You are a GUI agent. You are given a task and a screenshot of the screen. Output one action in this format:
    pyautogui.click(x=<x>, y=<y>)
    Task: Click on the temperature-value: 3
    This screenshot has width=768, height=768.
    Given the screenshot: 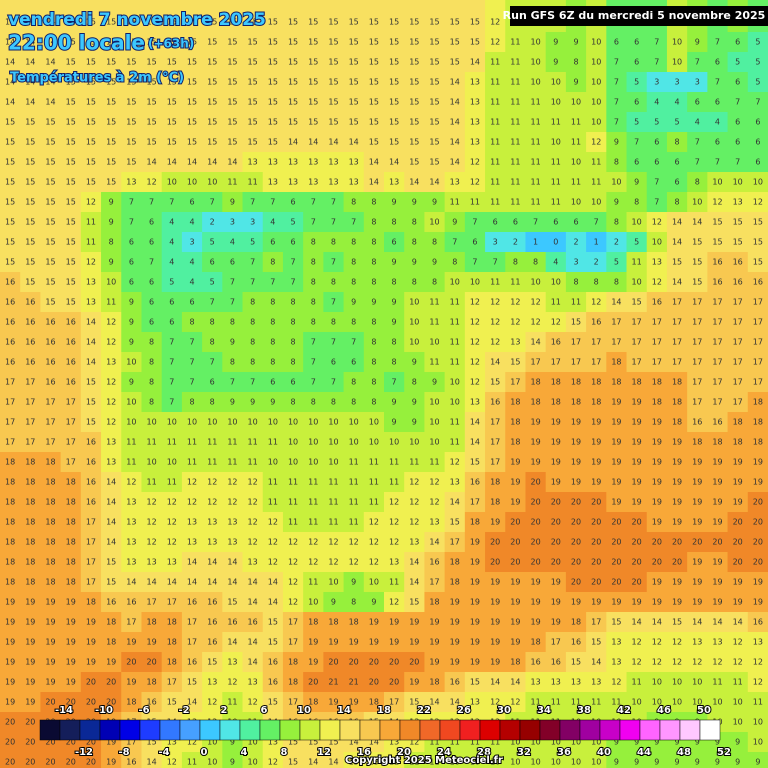 What is the action you would take?
    pyautogui.click(x=191, y=242)
    